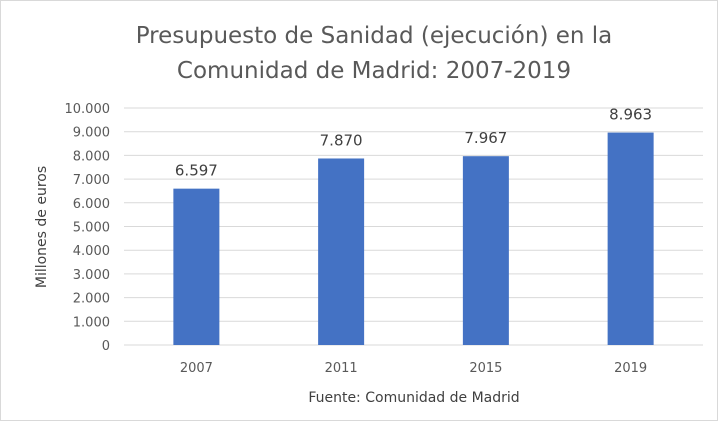 The image size is (718, 421). I want to click on data-label-2007: 6.597, so click(196, 171).